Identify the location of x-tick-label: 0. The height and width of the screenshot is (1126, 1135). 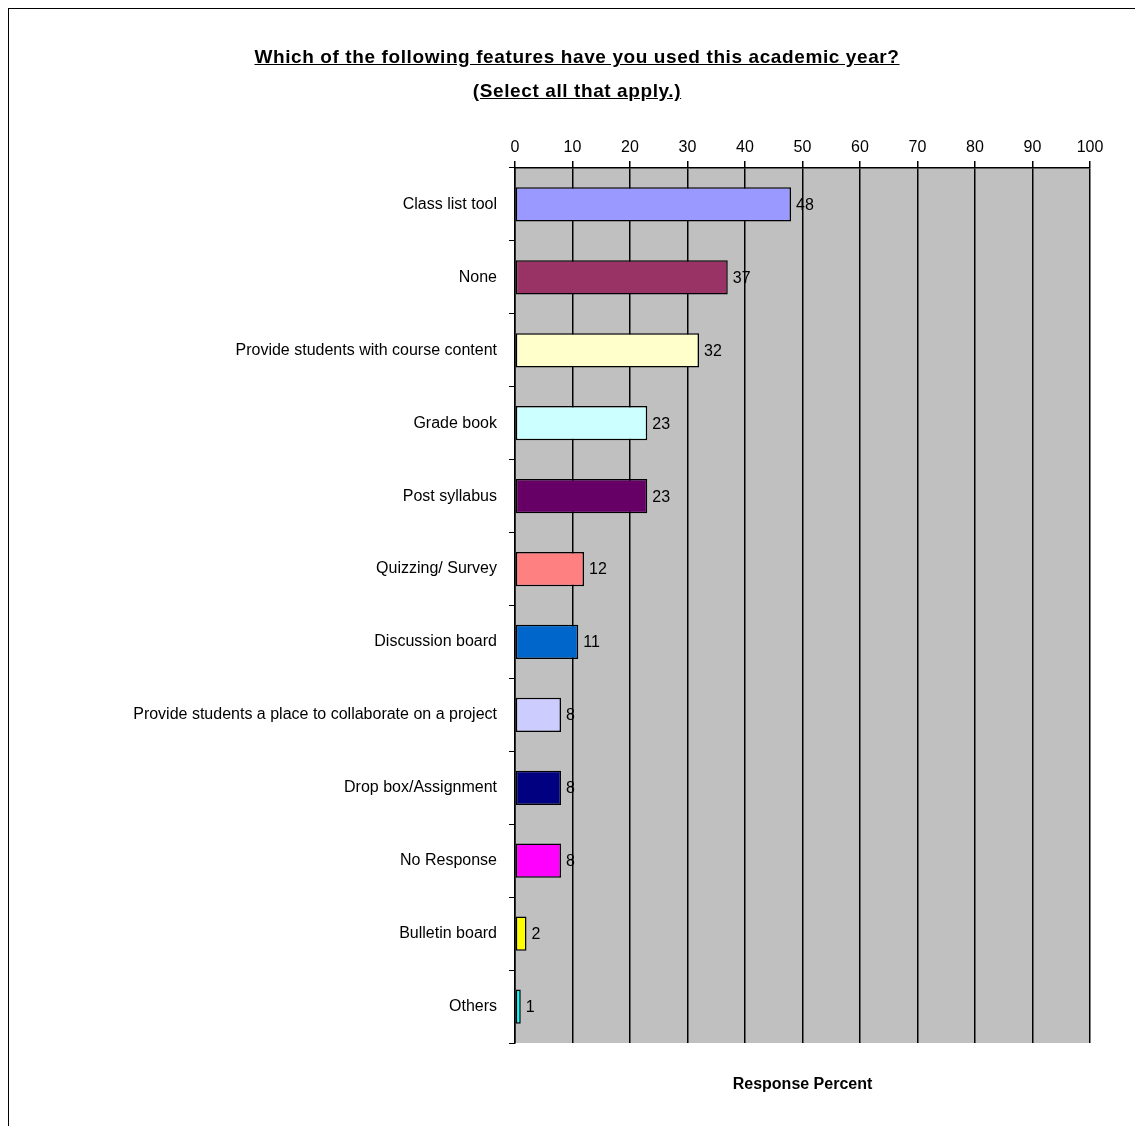
(515, 146).